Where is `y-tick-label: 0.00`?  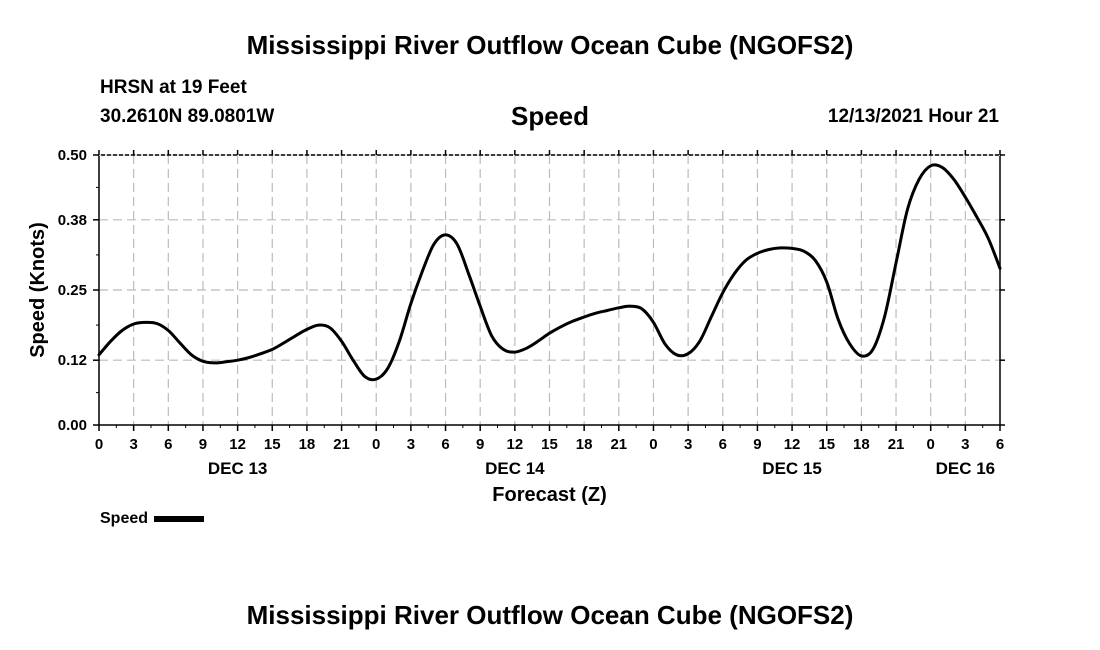
y-tick-label: 0.00 is located at coordinates (72, 425).